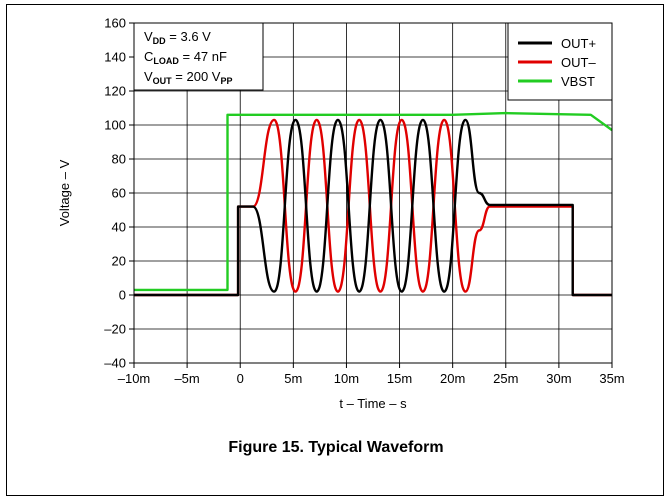 The image size is (671, 501). I want to click on y-tick-label: 140, so click(115, 57).